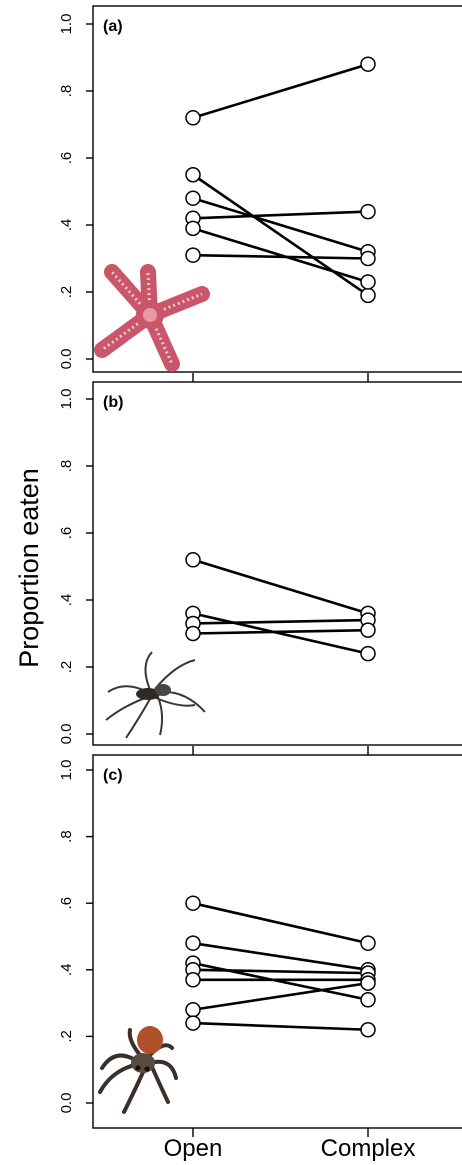 This screenshot has width=462, height=1165. What do you see at coordinates (113, 402) in the screenshot?
I see `panel-label: (b)` at bounding box center [113, 402].